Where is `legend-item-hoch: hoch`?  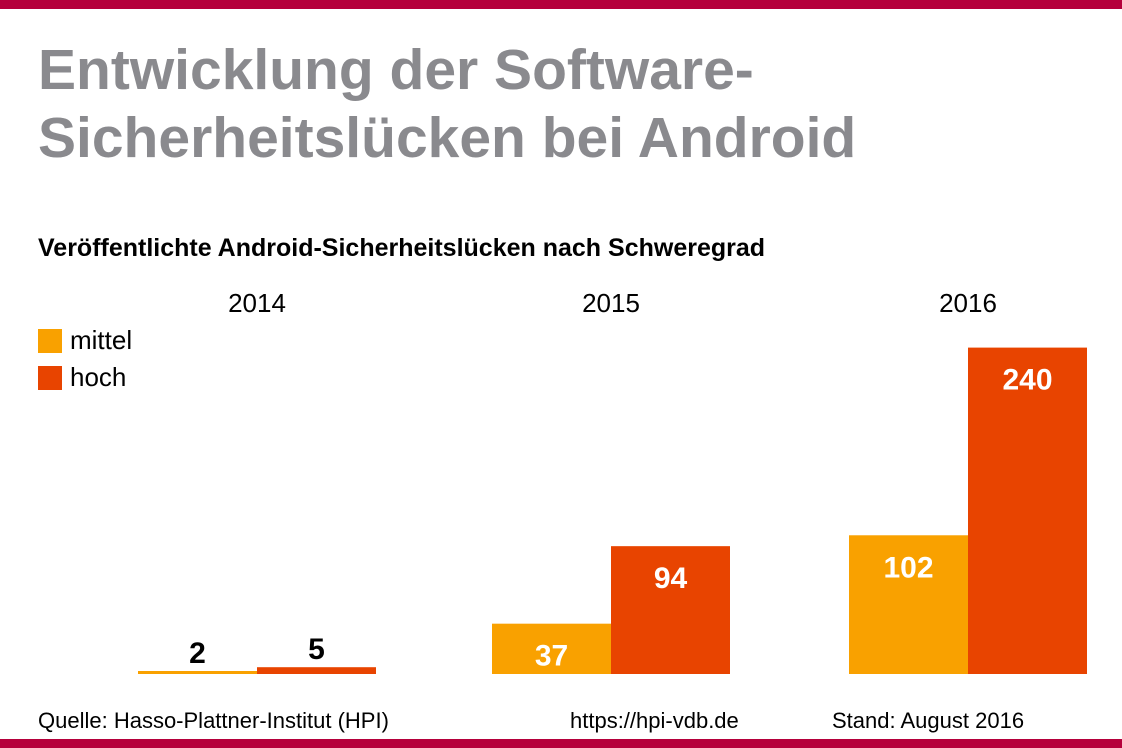
legend-item-hoch: hoch is located at coordinates (85, 377).